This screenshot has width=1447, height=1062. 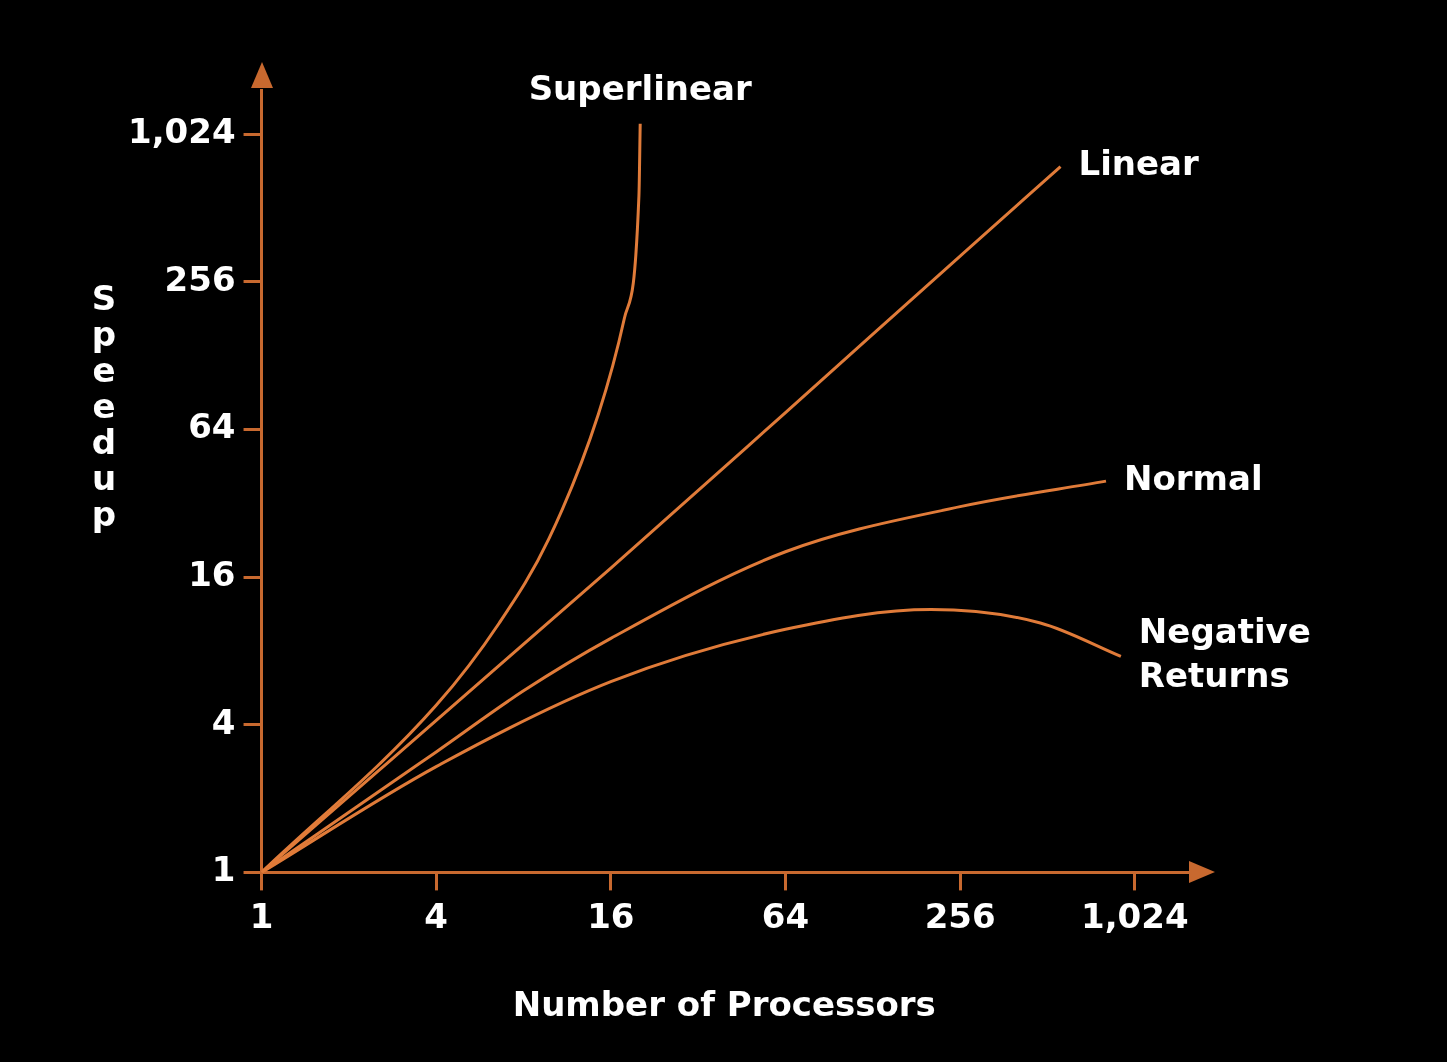 I want to click on x-tick-label: 16, so click(x=611, y=915).